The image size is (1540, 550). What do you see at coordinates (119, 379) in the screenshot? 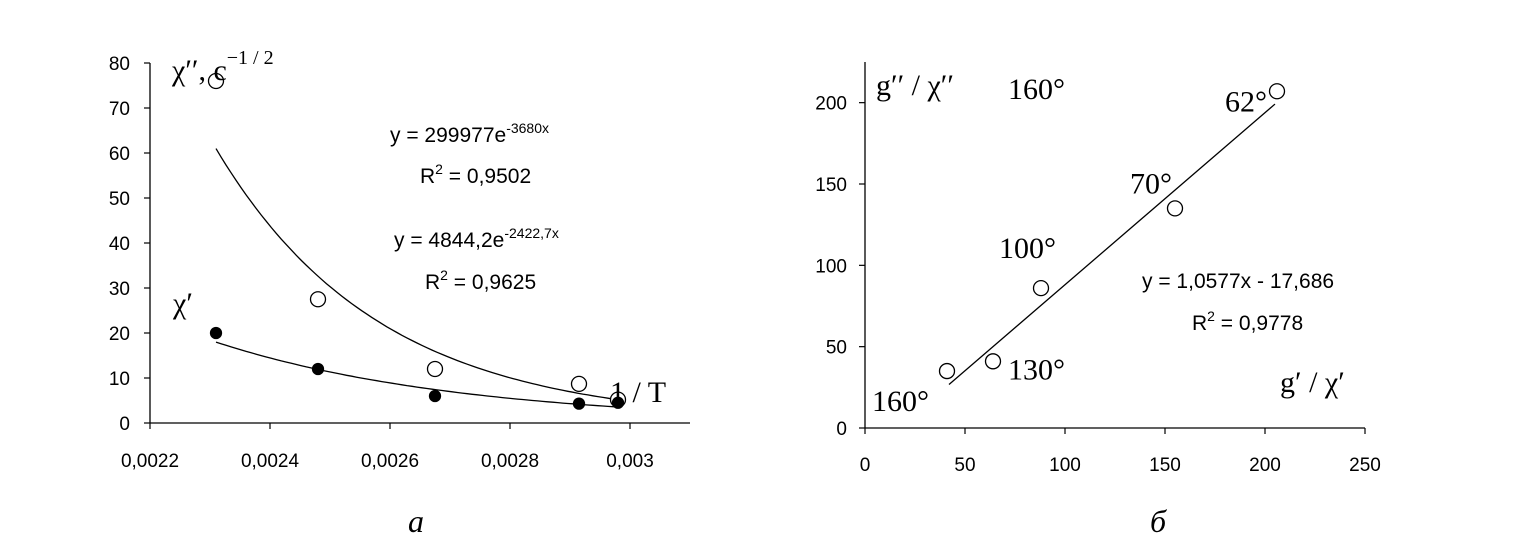
I see `y-tick-label-a: 10` at bounding box center [119, 379].